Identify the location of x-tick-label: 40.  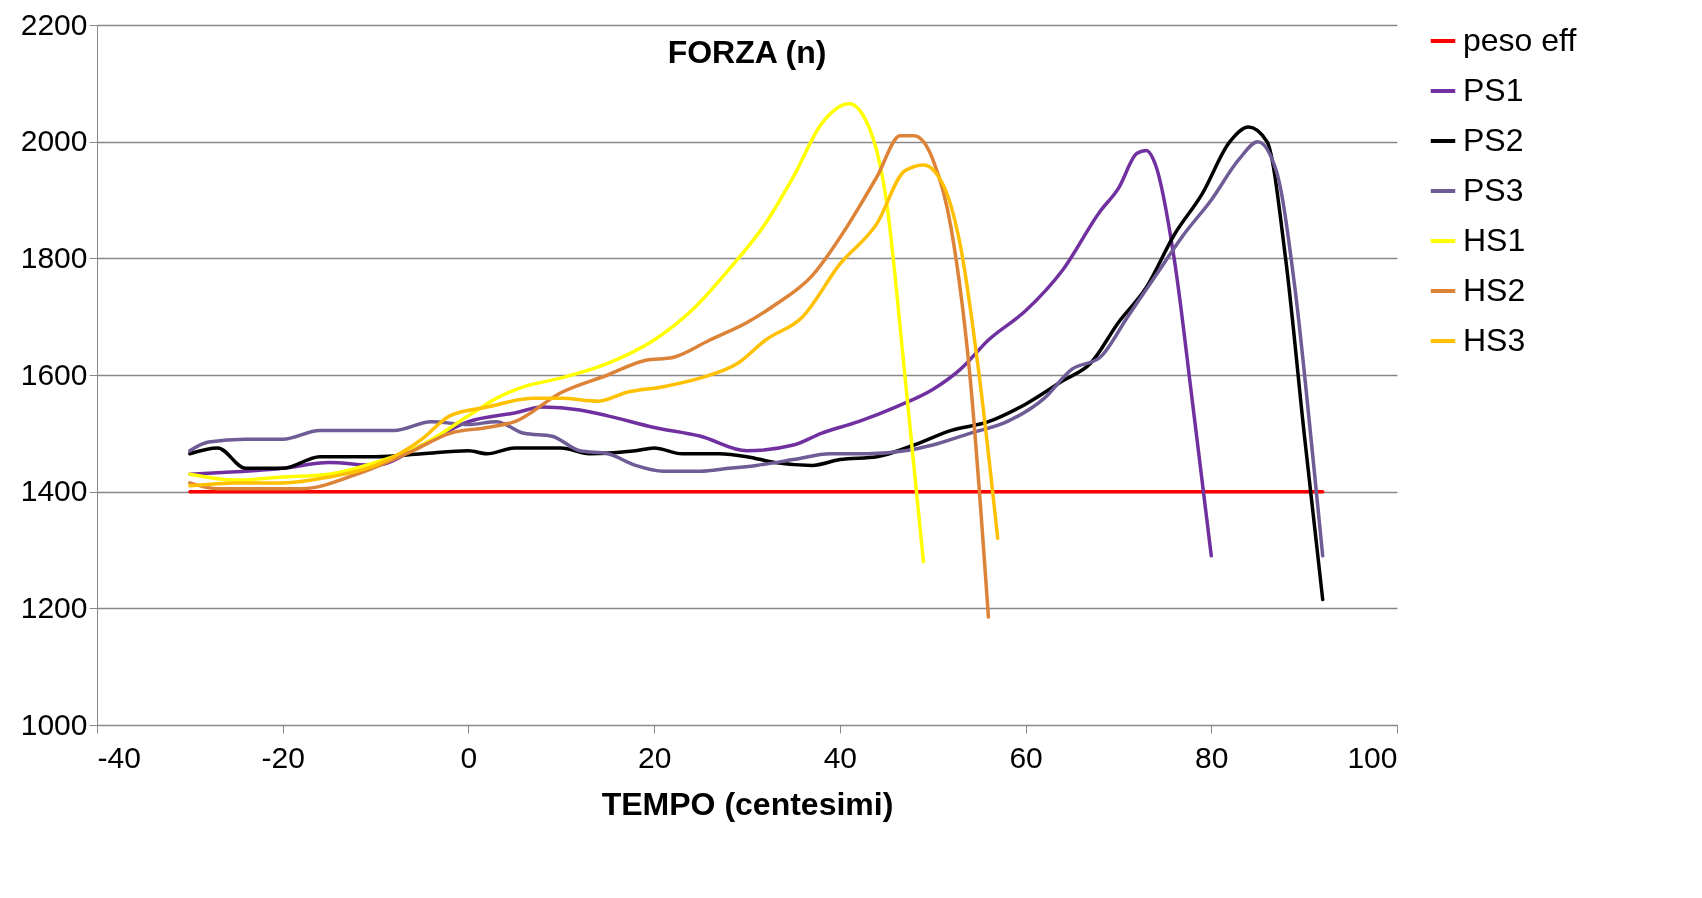
(840, 757).